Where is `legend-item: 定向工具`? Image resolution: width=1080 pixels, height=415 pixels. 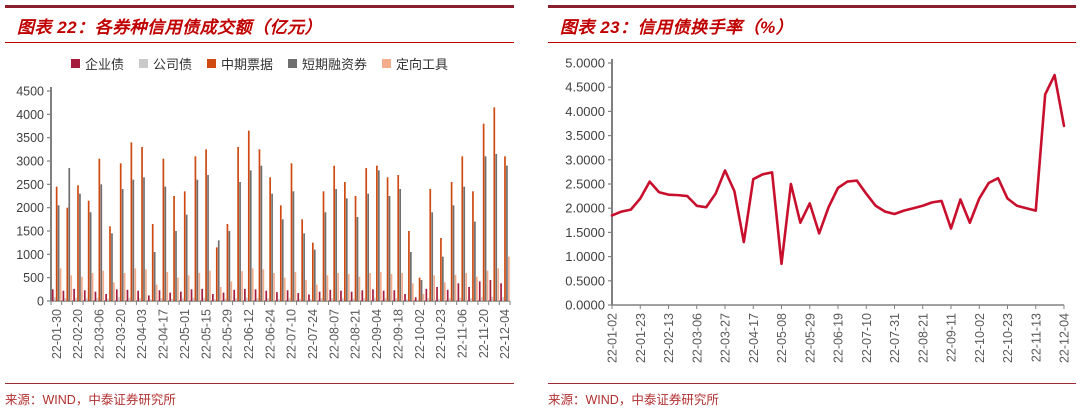
legend-item: 定向工具 is located at coordinates (415, 63).